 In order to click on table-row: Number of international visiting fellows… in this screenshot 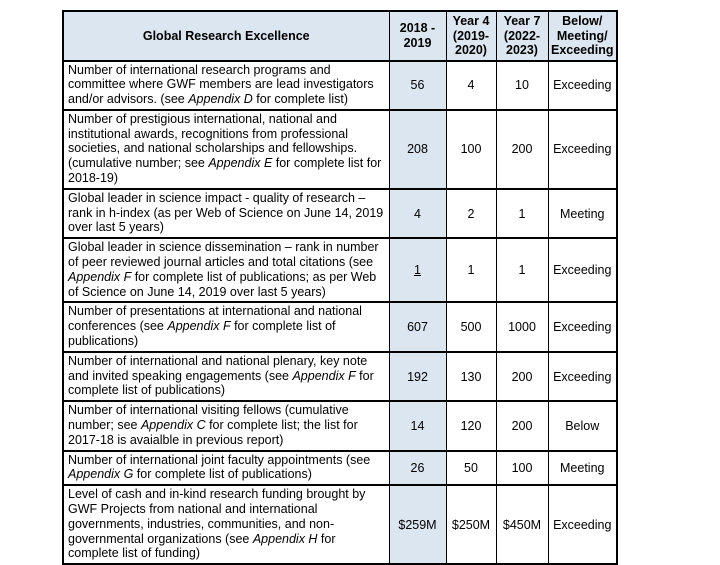, I will do `click(340, 426)`.